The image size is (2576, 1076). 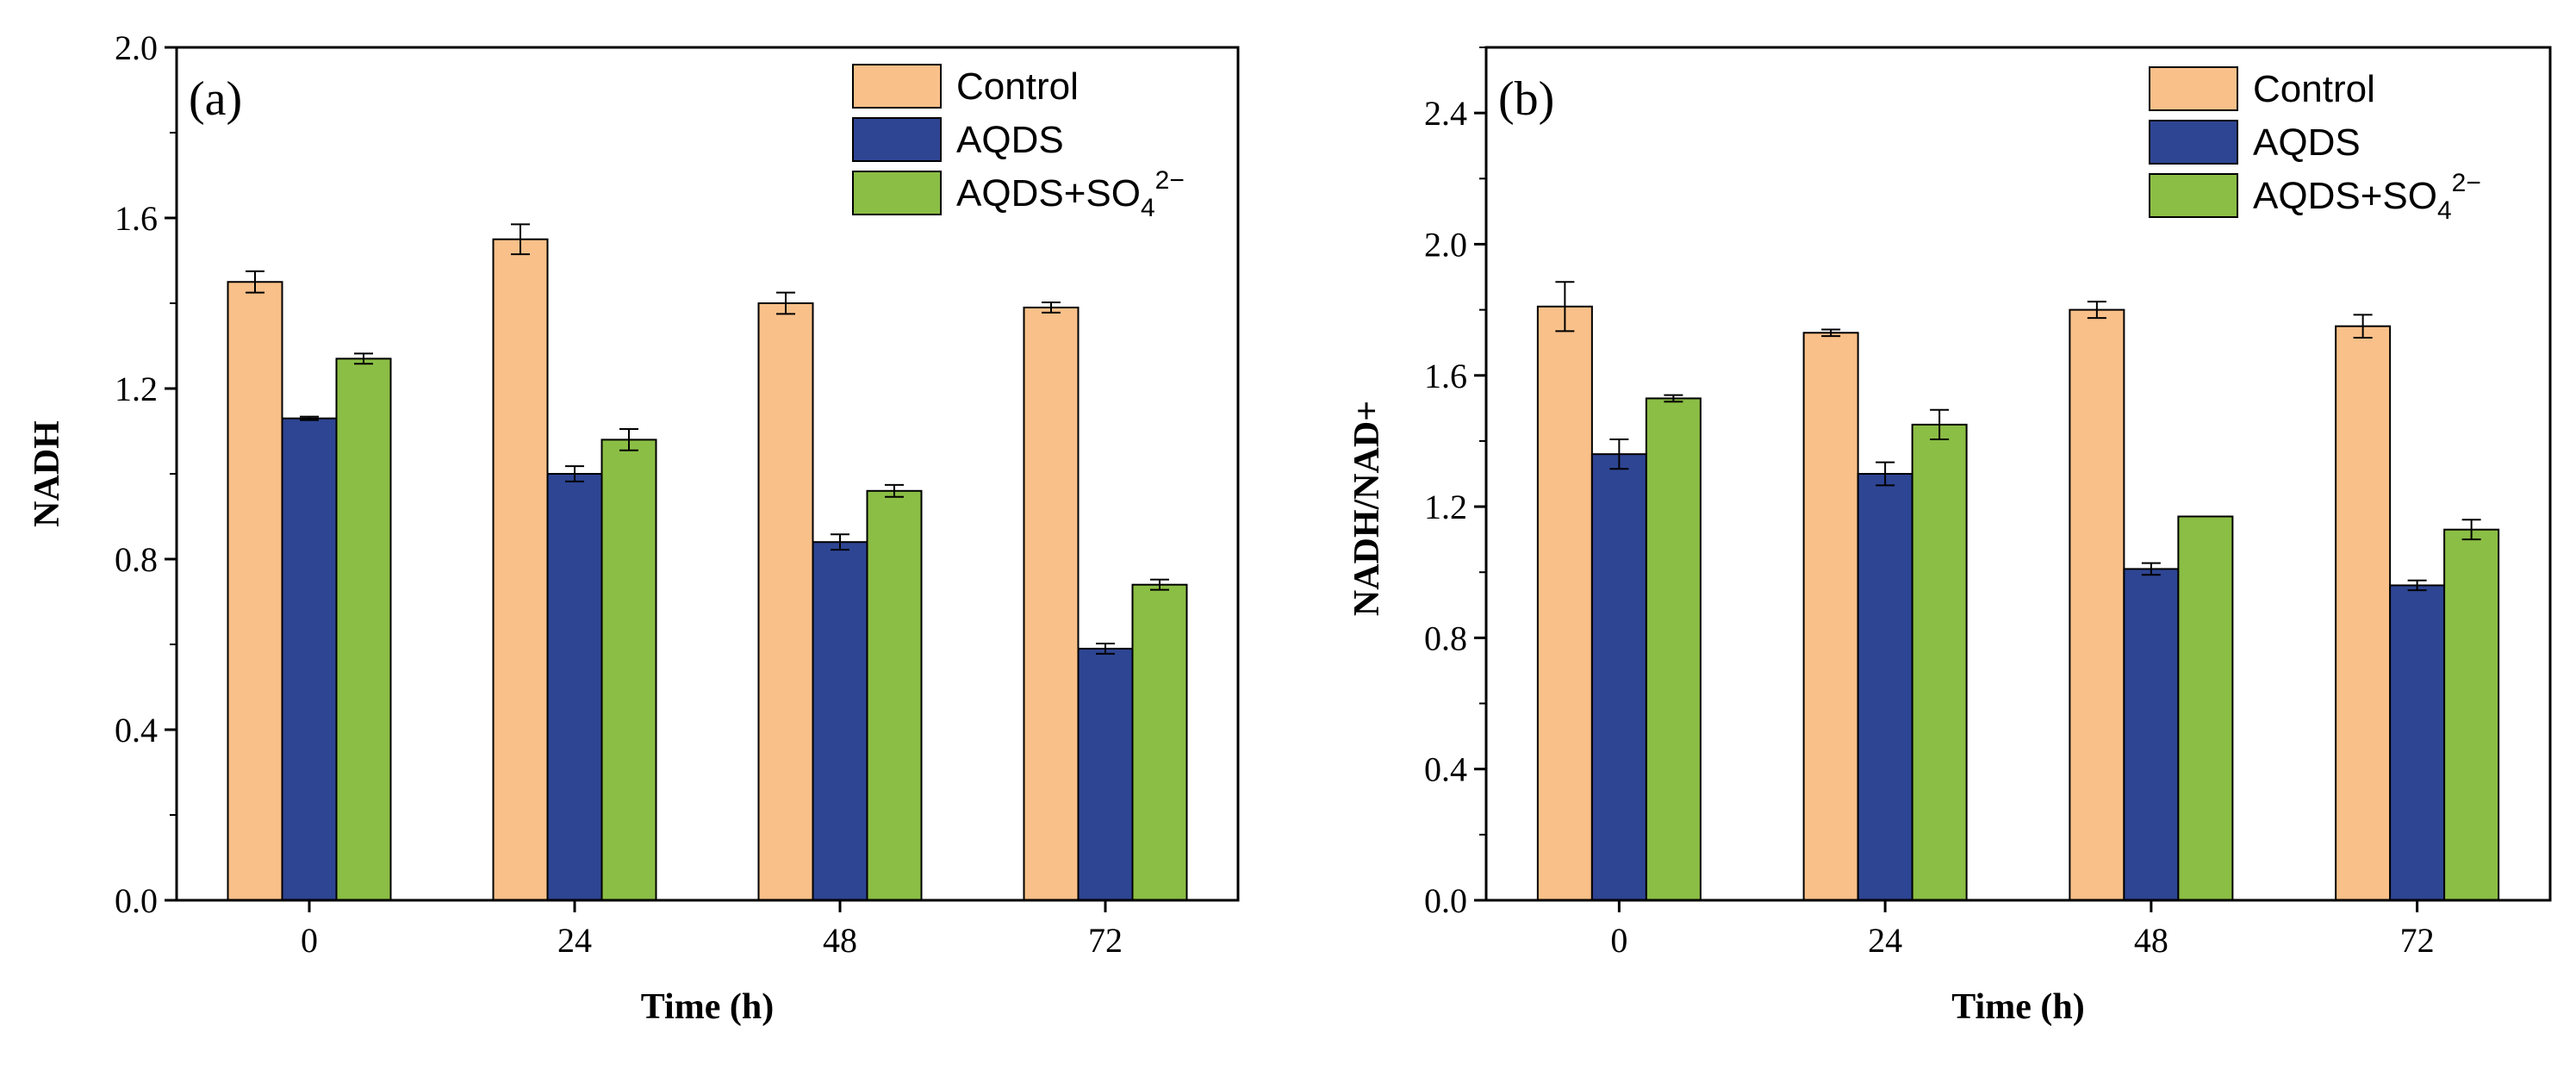 What do you see at coordinates (1526, 99) in the screenshot?
I see `panel-label: (b)` at bounding box center [1526, 99].